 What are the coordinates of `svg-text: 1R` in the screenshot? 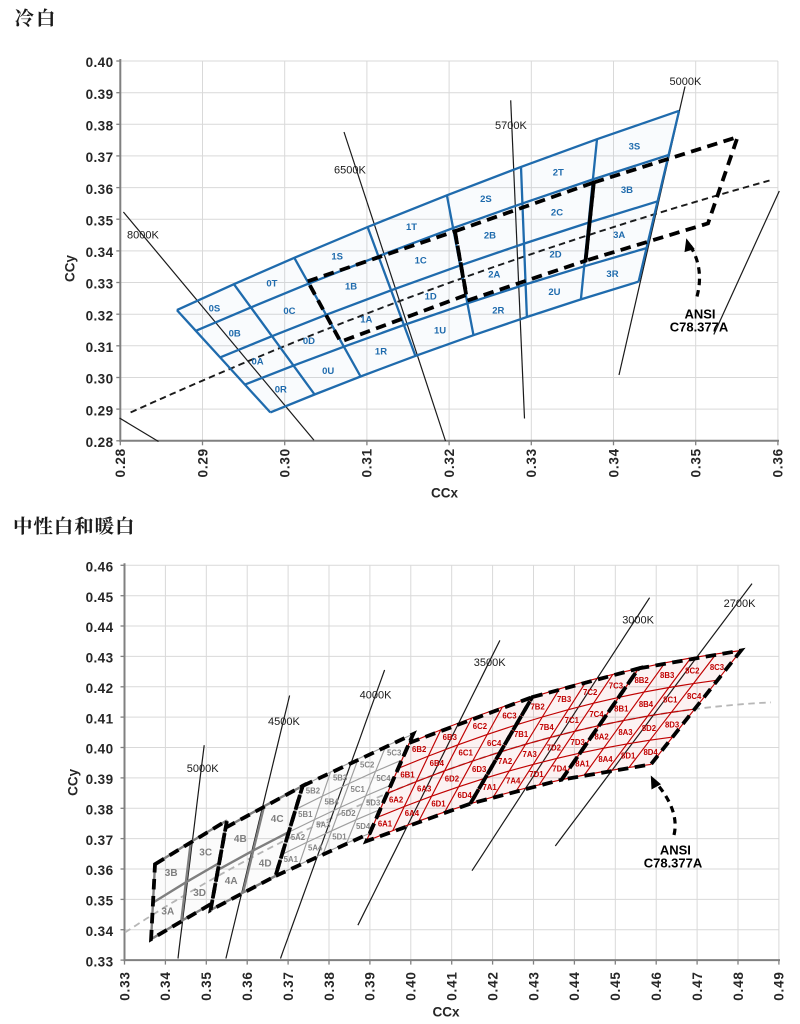 It's located at (381, 351).